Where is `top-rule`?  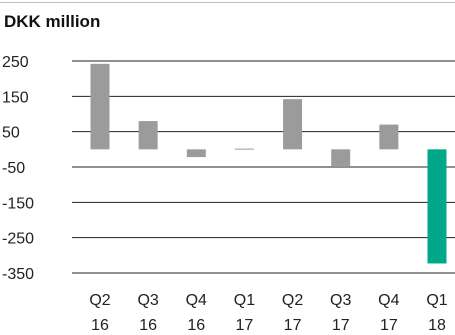
top-rule is located at coordinates (227, 2).